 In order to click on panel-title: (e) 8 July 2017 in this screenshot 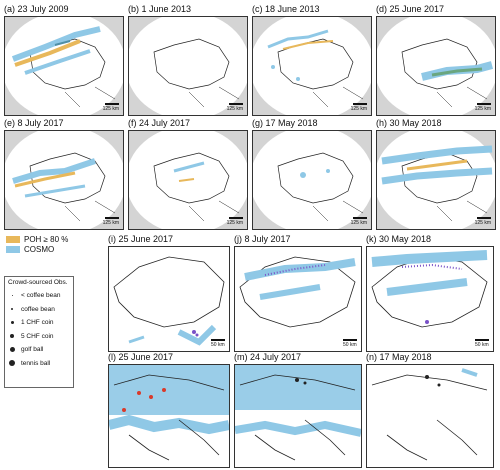, I will do `click(34, 123)`.